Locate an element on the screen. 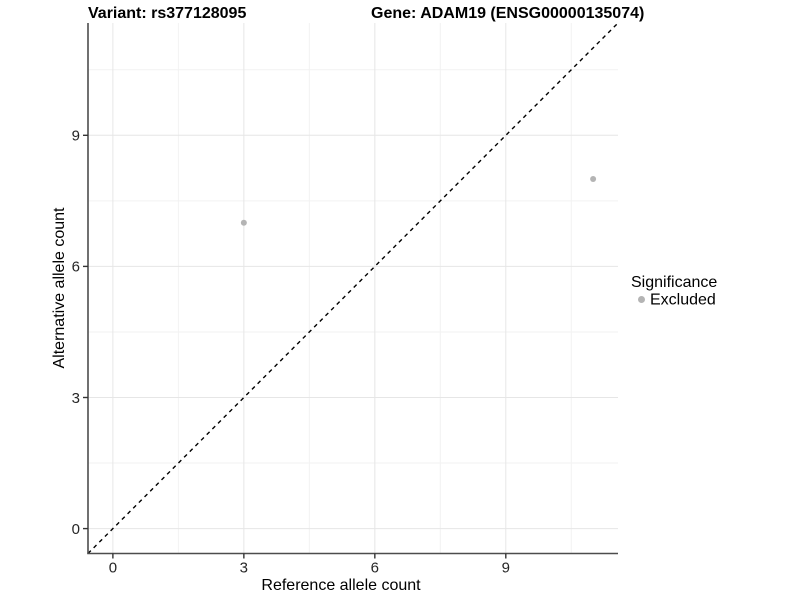 Image resolution: width=800 pixels, height=600 pixels. x-tick-label: 9 is located at coordinates (506, 568).